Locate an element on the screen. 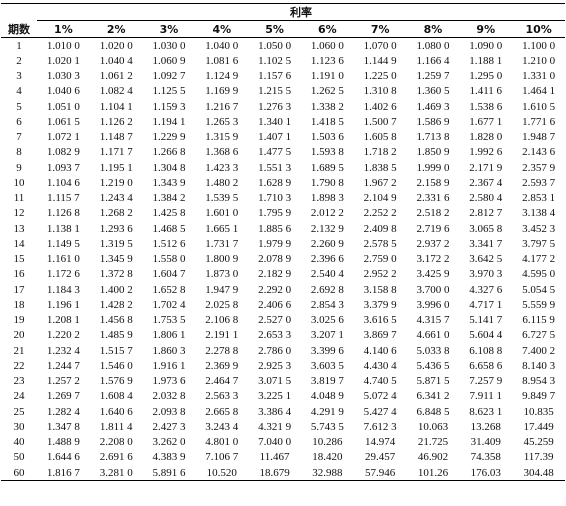 Image resolution: width=566 pixels, height=506 pixels. factor-cell: 11.467 is located at coordinates (274, 457).